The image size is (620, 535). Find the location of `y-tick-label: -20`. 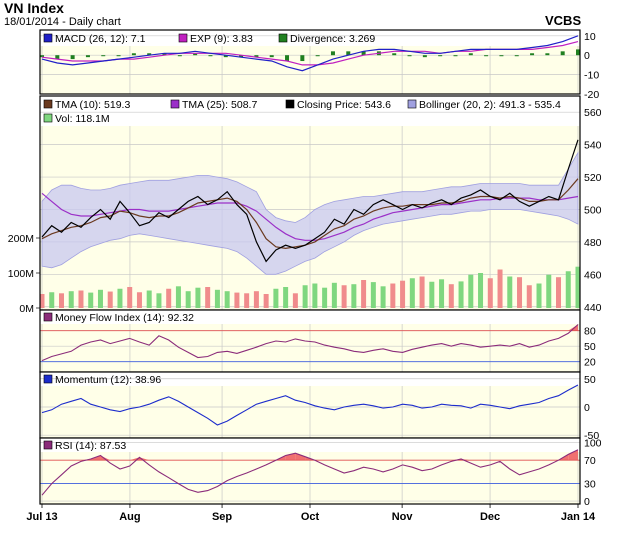

y-tick-label: -20 is located at coordinates (591, 95).